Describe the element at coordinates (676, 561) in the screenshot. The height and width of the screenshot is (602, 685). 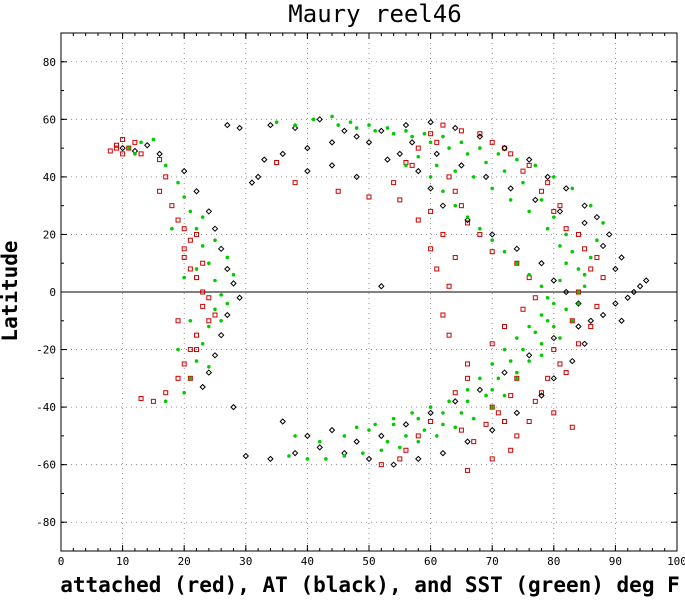
I see `x-tick-label: 100` at that location.